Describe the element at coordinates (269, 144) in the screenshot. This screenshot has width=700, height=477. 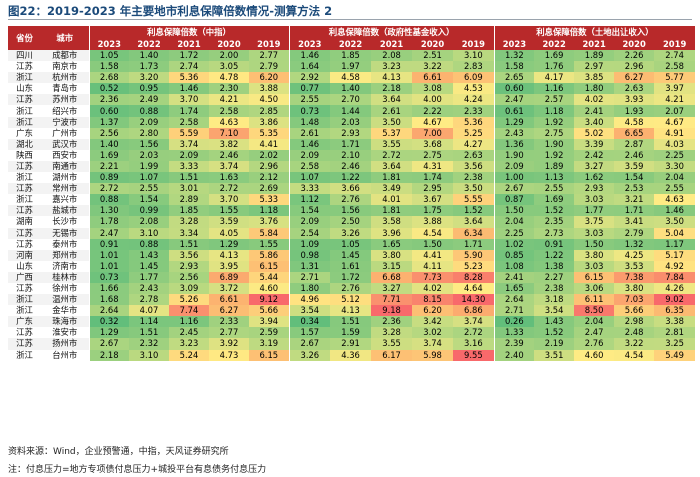
I see `value-cell: 4.41` at that location.